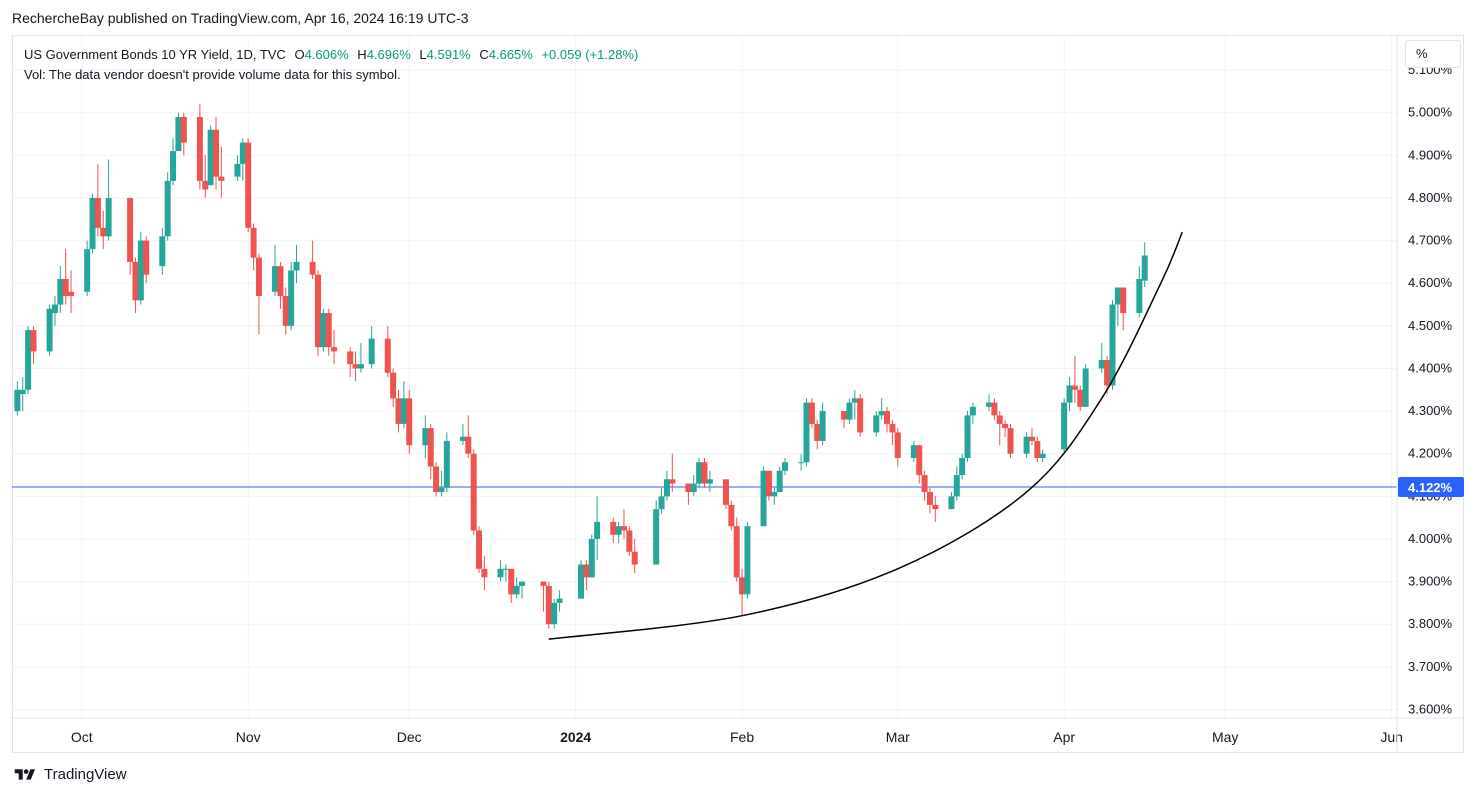 The image size is (1479, 798). Describe the element at coordinates (1422, 53) in the screenshot. I see `unit-label: %` at that location.